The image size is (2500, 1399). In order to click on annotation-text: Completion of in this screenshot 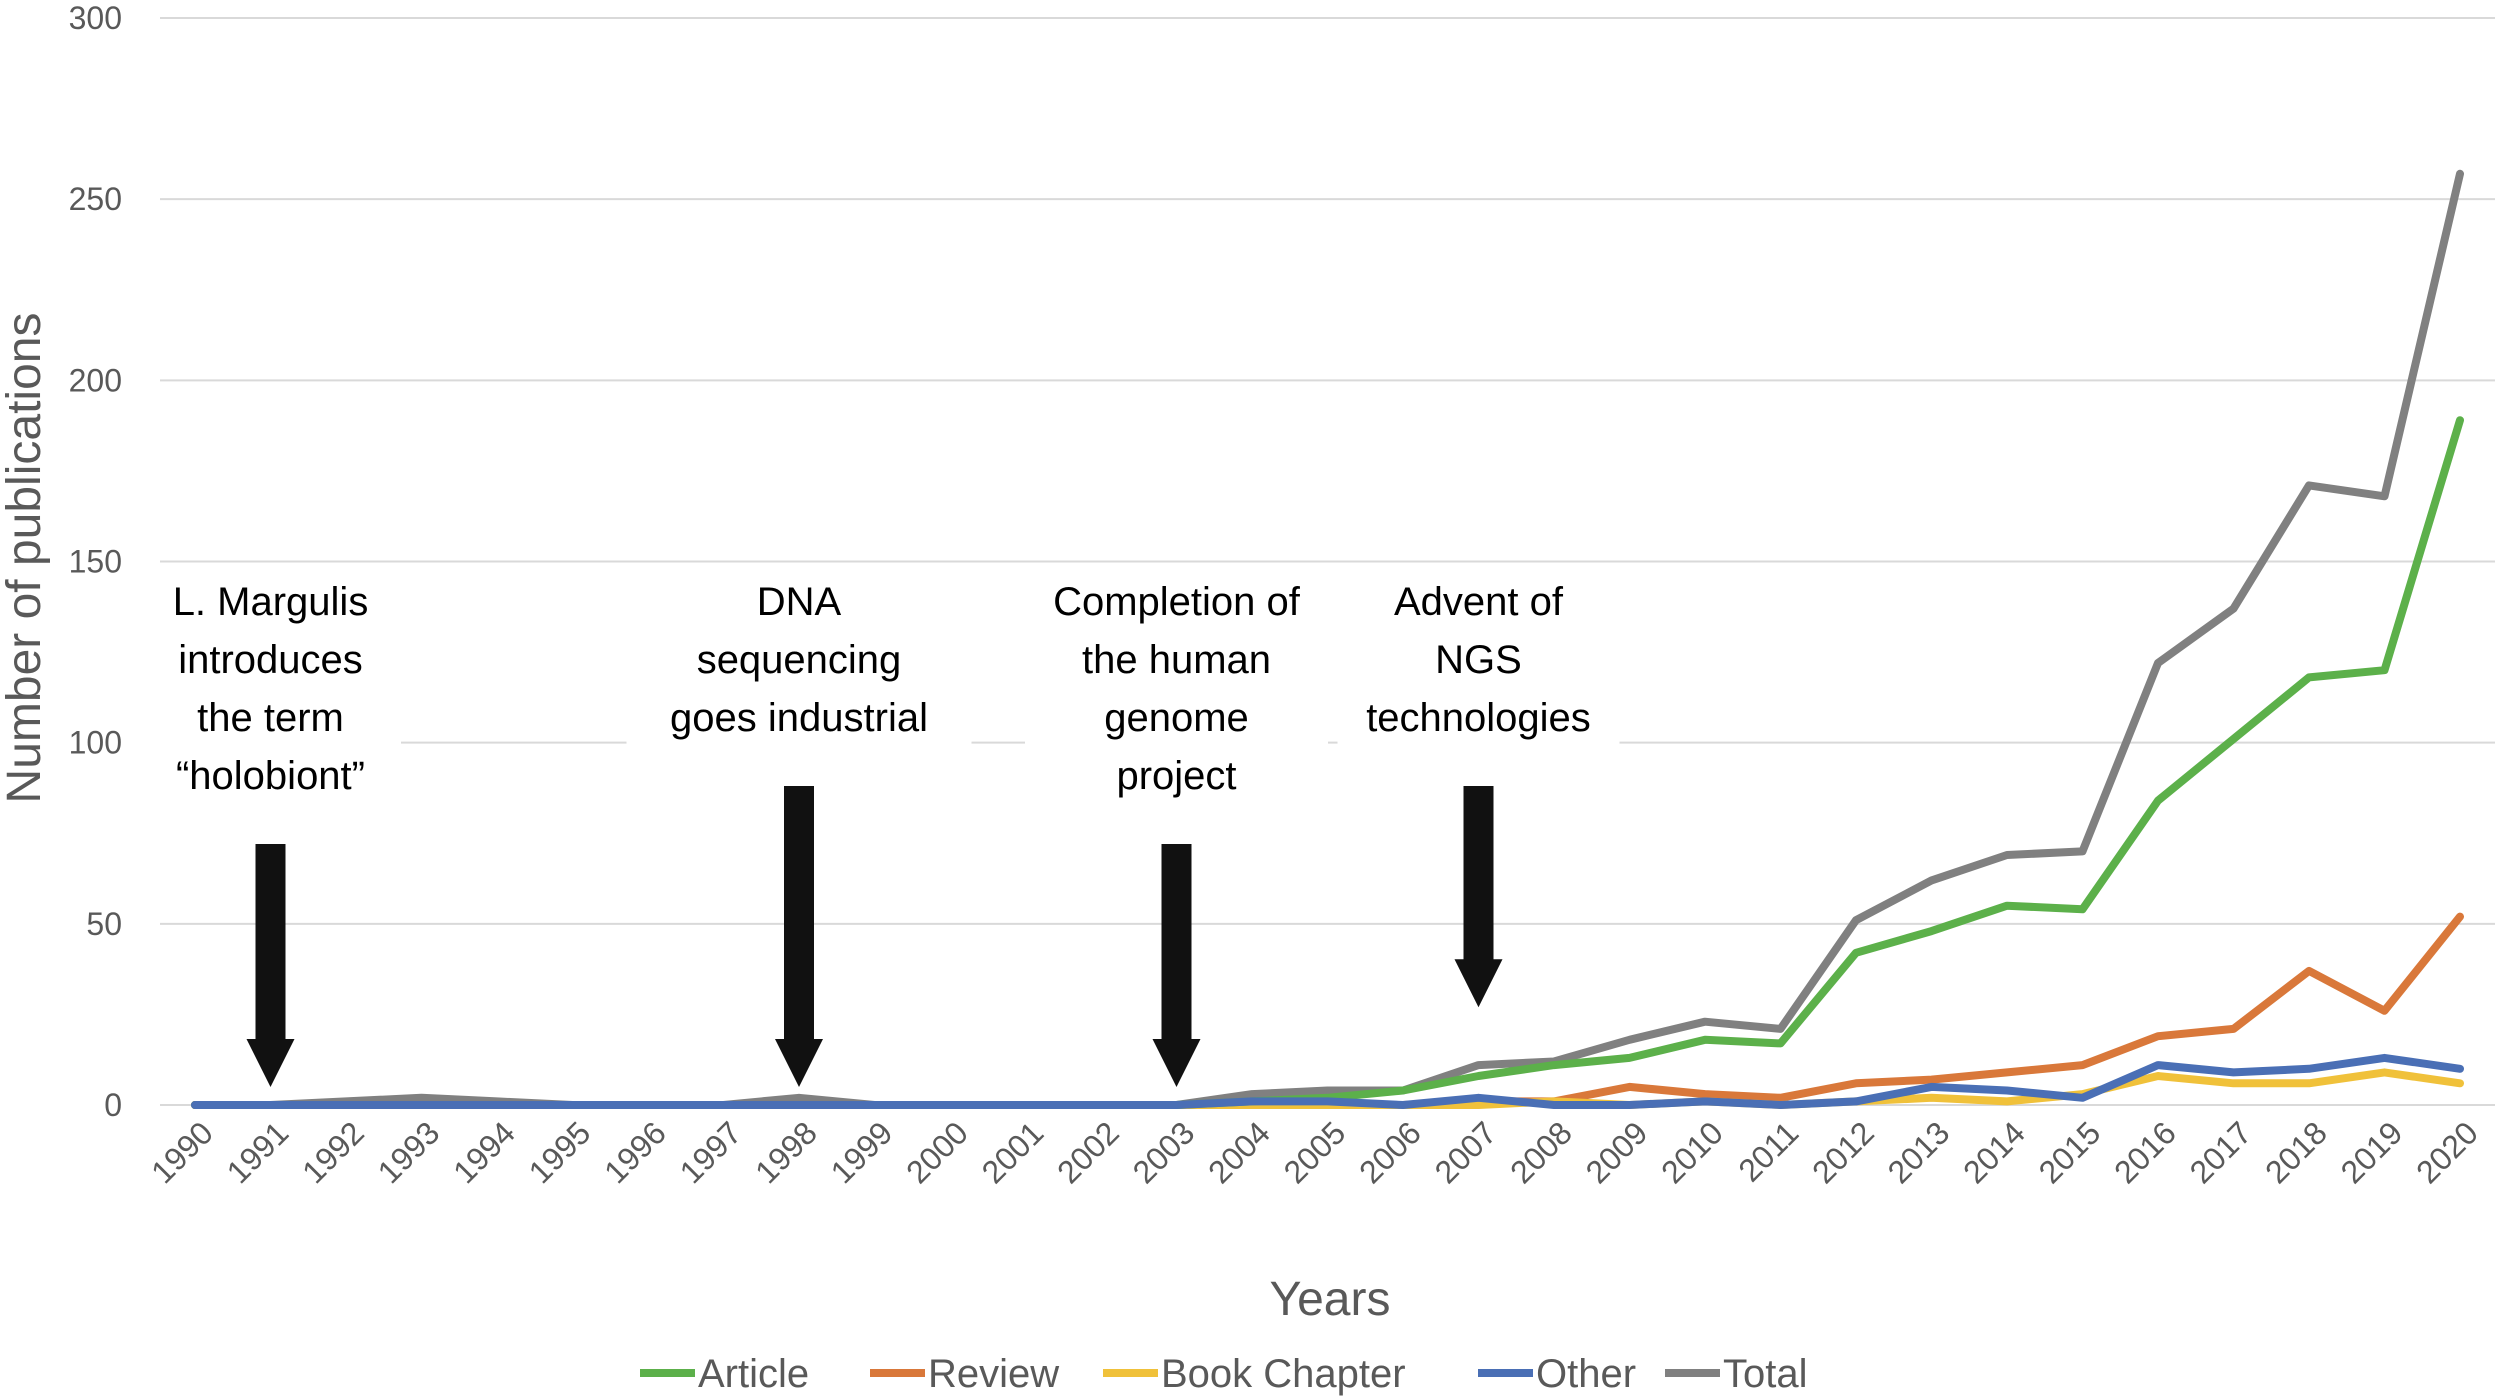, I will do `click(1177, 602)`.